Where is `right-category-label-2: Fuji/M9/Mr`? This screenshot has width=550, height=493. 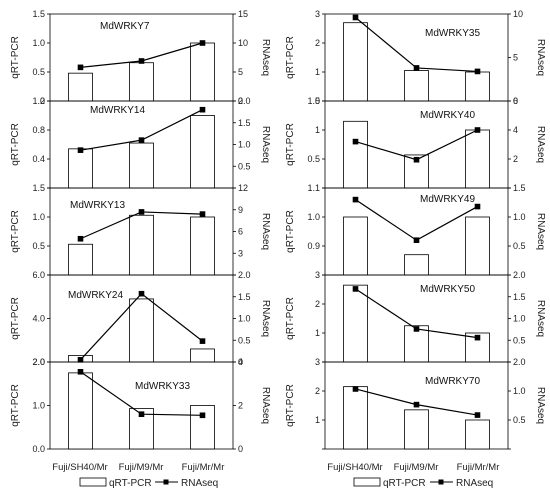
right-category-label-2: Fuji/M9/Mr is located at coordinates (416, 467).